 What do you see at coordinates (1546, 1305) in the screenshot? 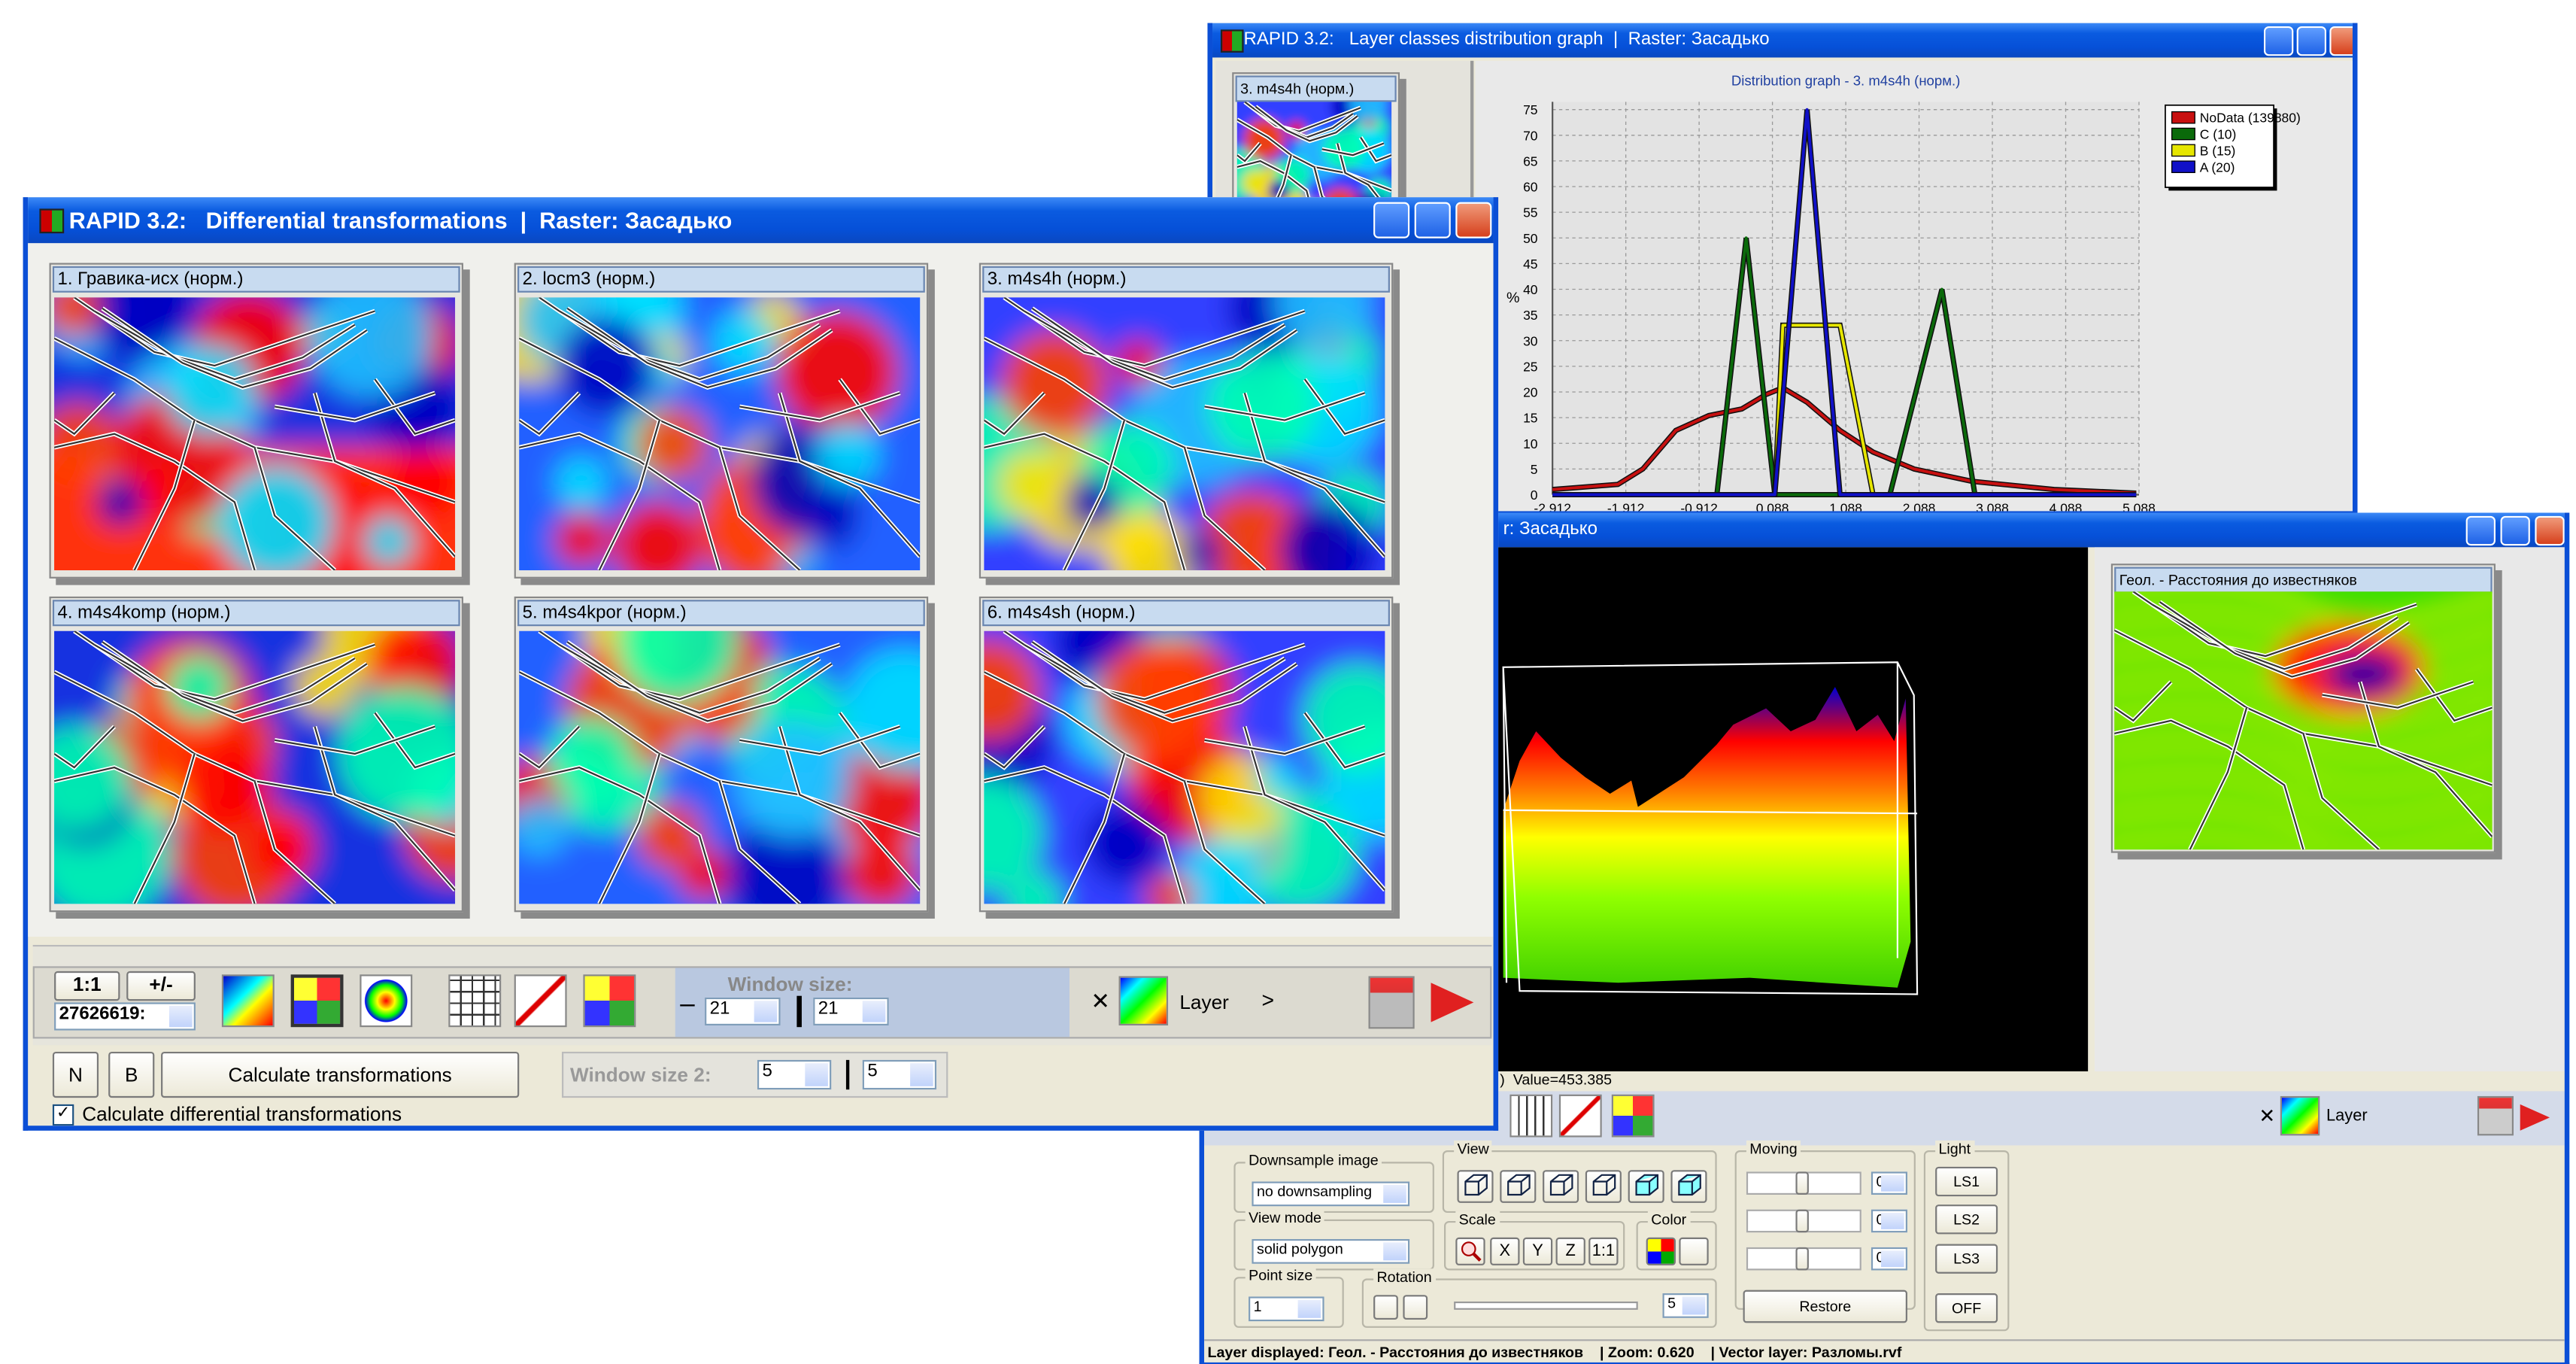
I see `rotation-slider` at bounding box center [1546, 1305].